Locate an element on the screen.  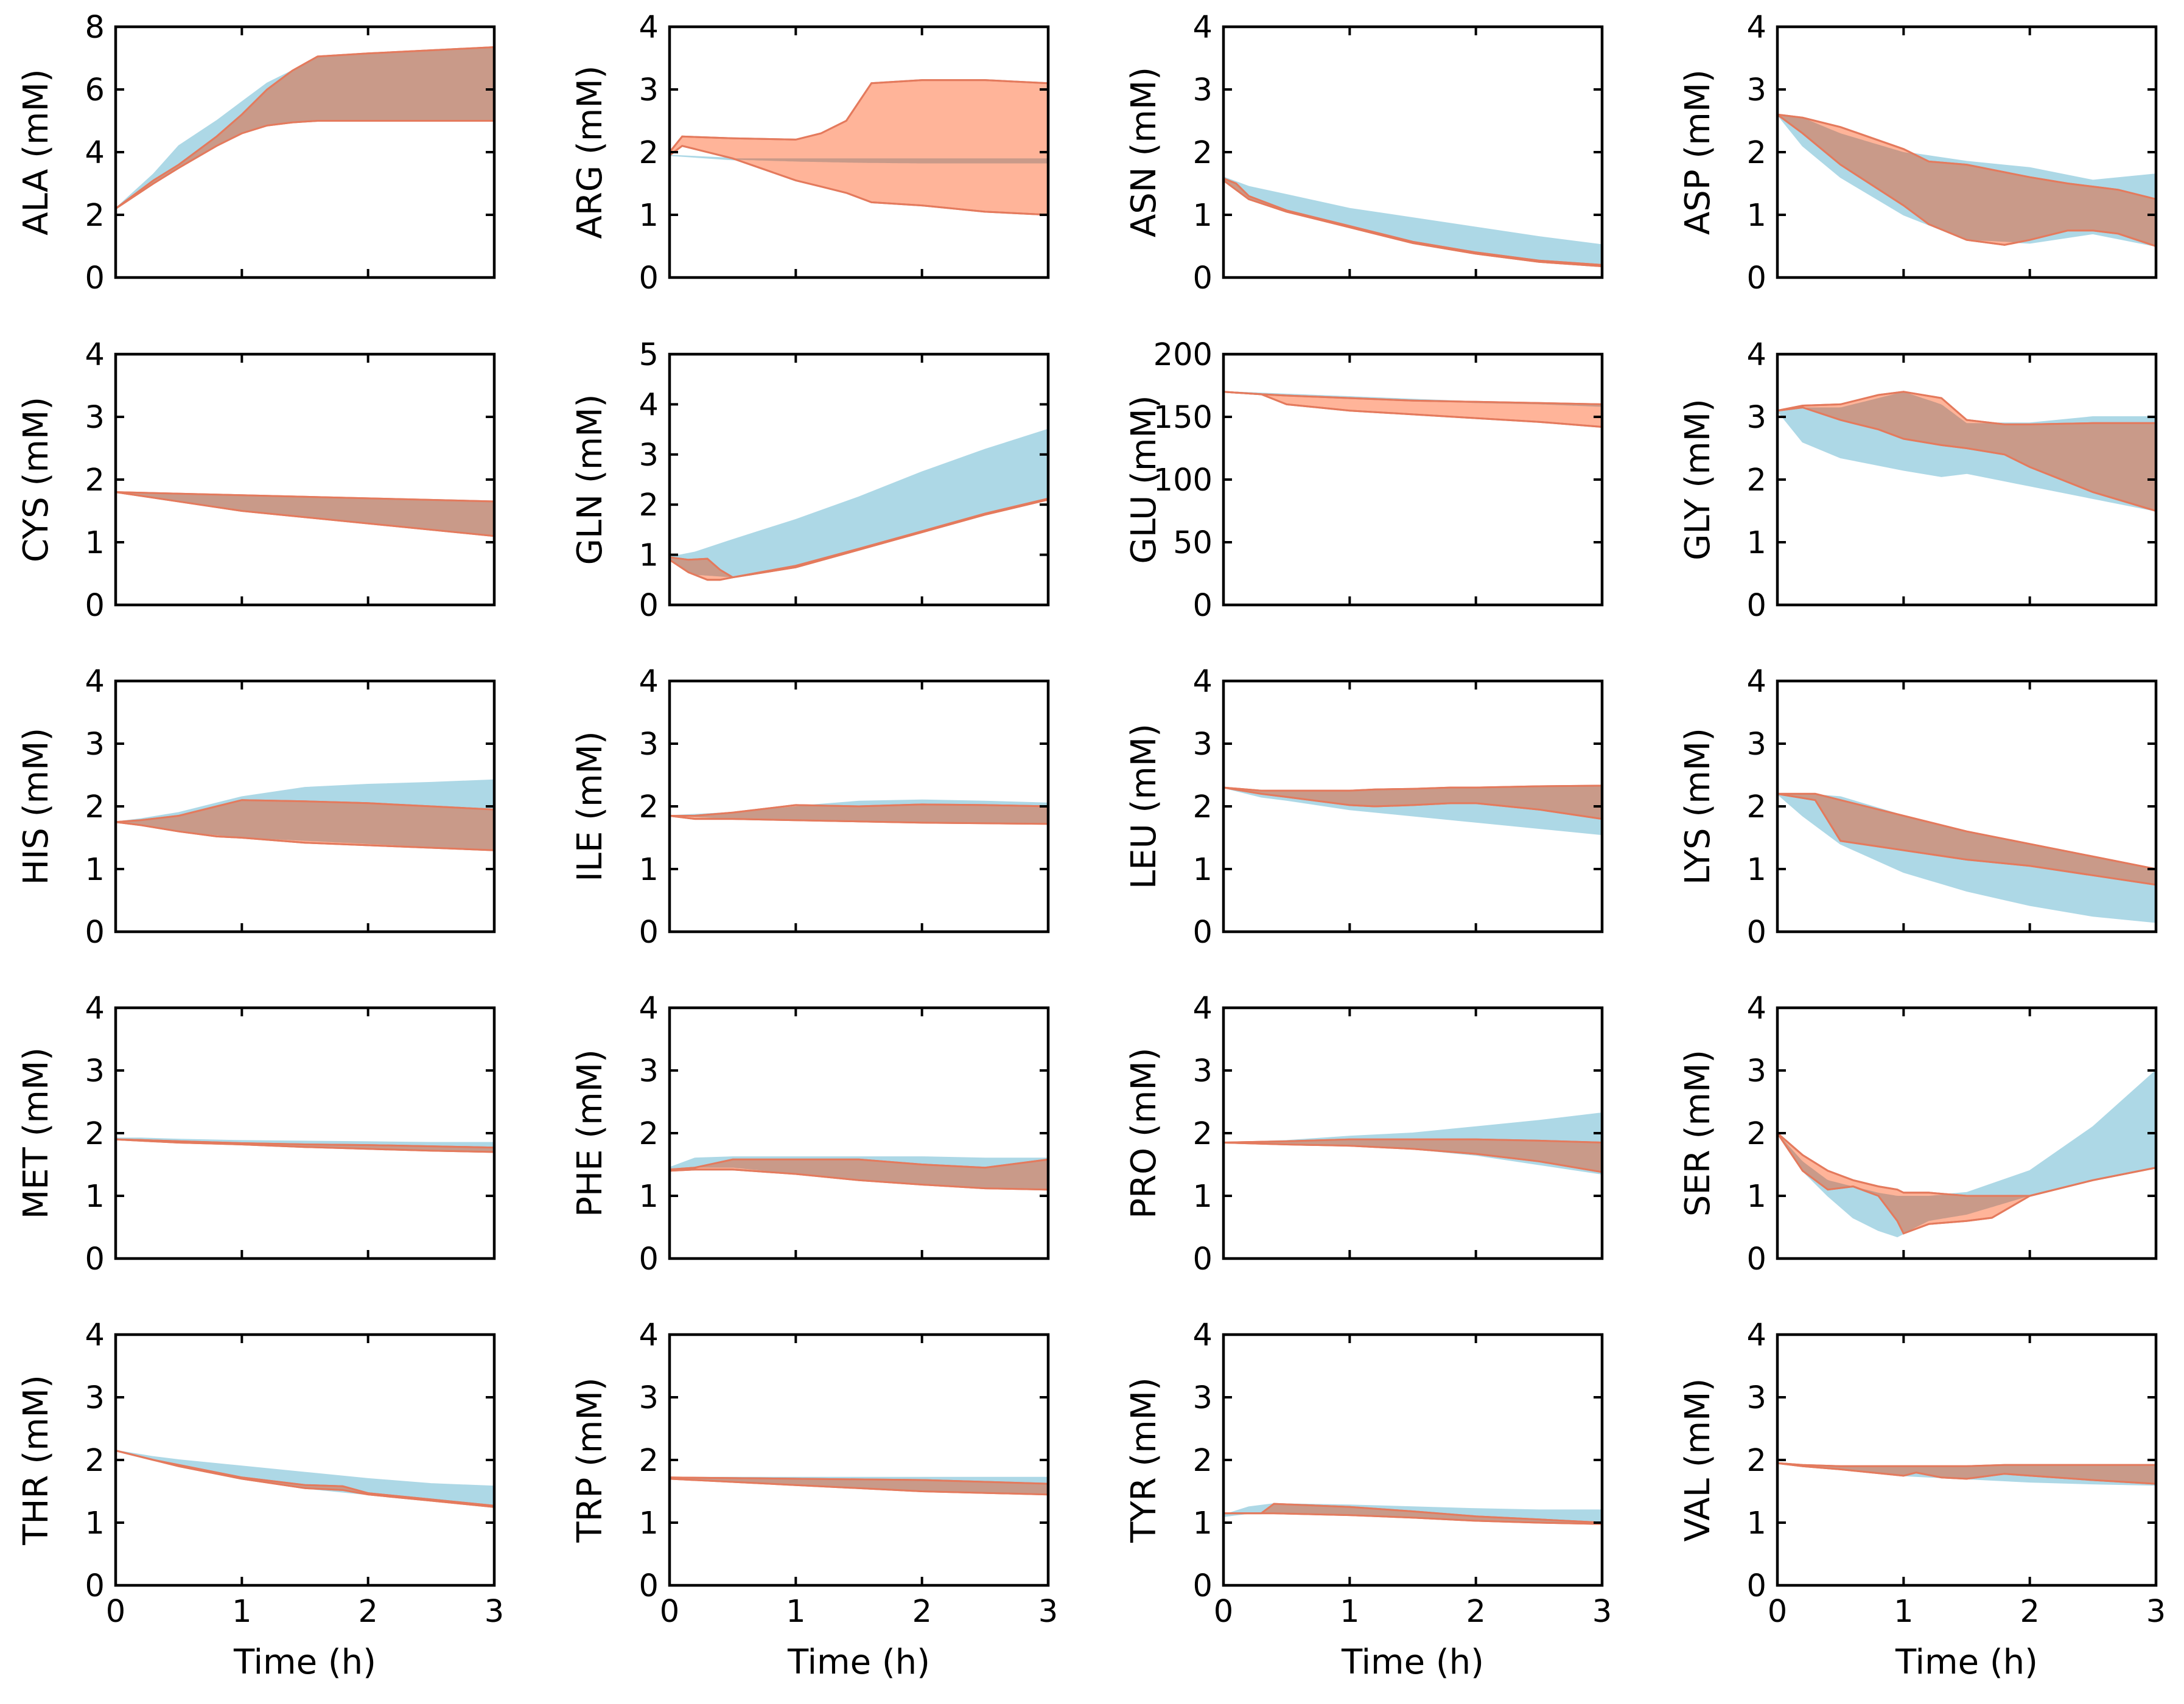
panel-arg: 0 1 2 3 4 ARG (mM) is located at coordinates (810, 153).